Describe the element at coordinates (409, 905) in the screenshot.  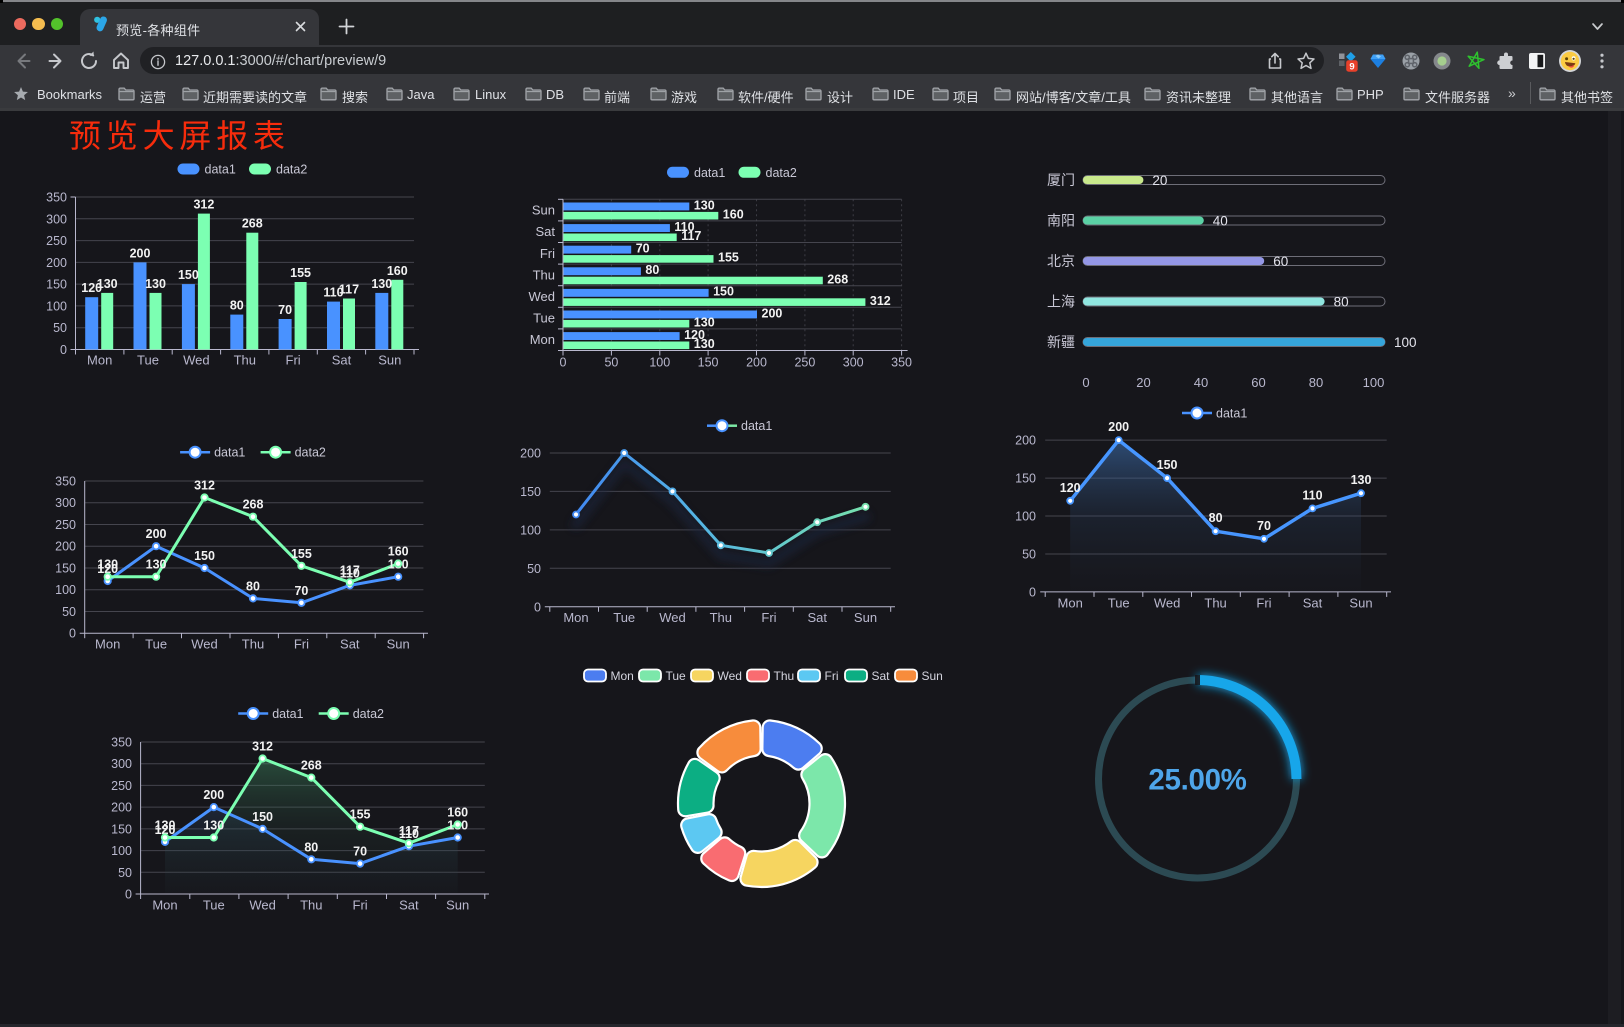
I see `svg-text: Sat` at that location.